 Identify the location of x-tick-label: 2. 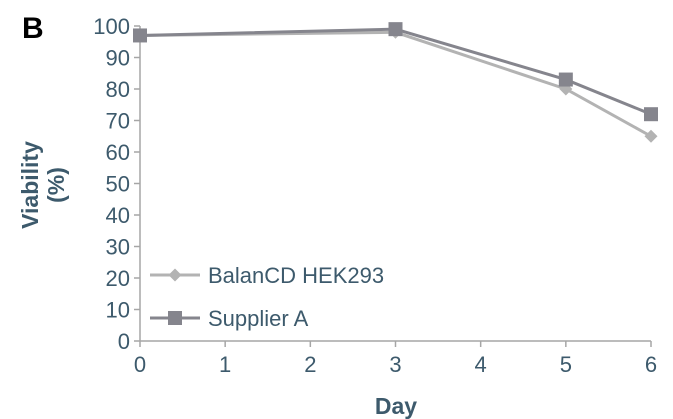
(310, 364).